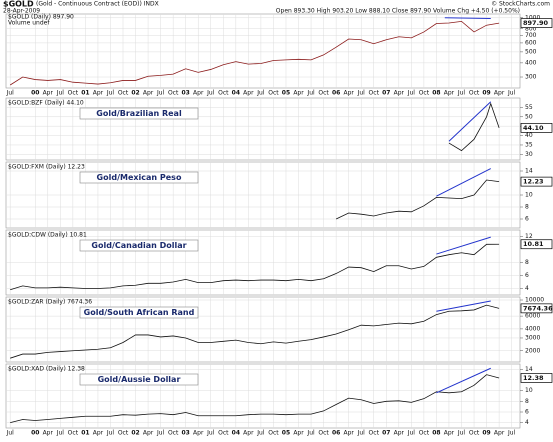 The image size is (553, 442). What do you see at coordinates (139, 177) in the screenshot?
I see `annotation: Gold/Mexican Peso` at bounding box center [139, 177].